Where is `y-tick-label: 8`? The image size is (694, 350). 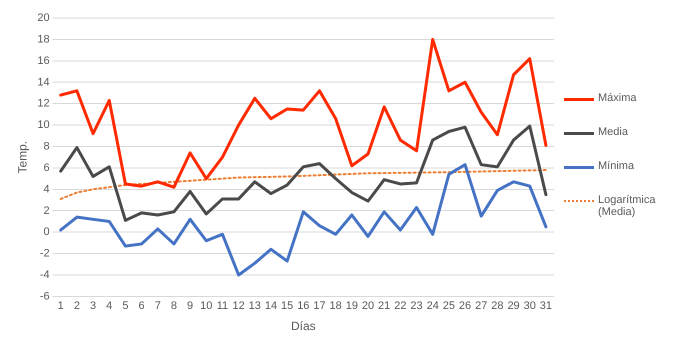 y-tick-label: 8 is located at coordinates (47, 146).